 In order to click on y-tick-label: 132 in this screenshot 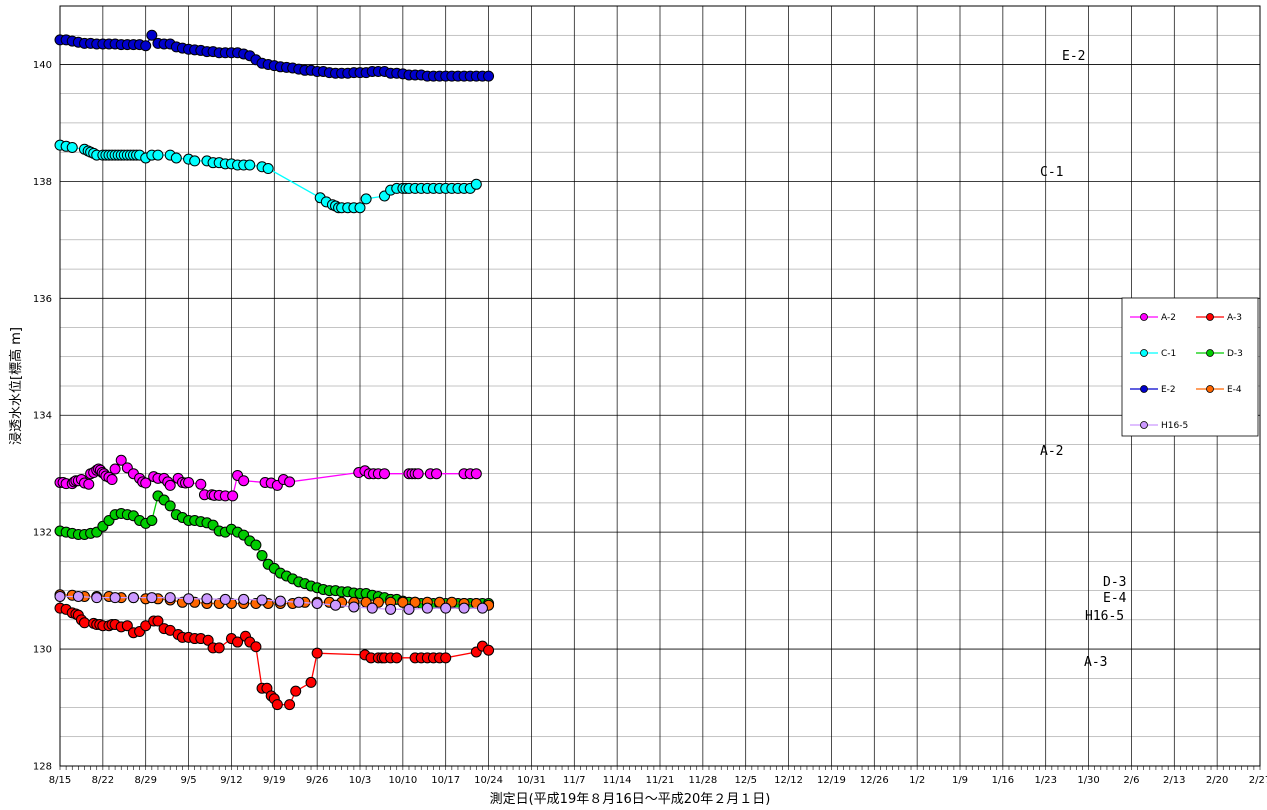, I will do `click(42, 533)`.